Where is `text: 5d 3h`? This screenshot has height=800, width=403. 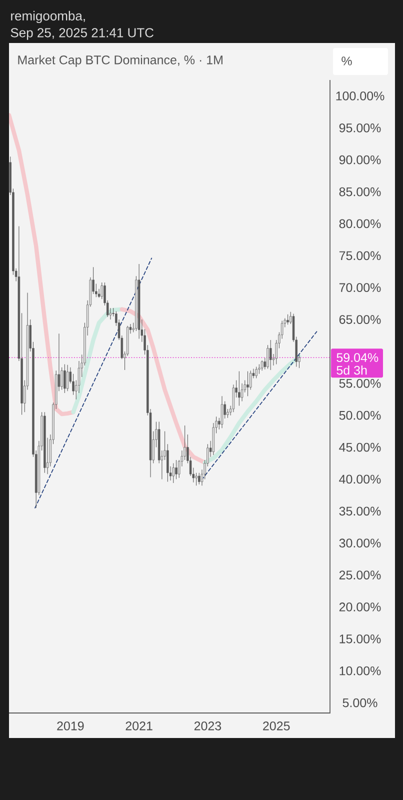 text: 5d 3h is located at coordinates (351, 370).